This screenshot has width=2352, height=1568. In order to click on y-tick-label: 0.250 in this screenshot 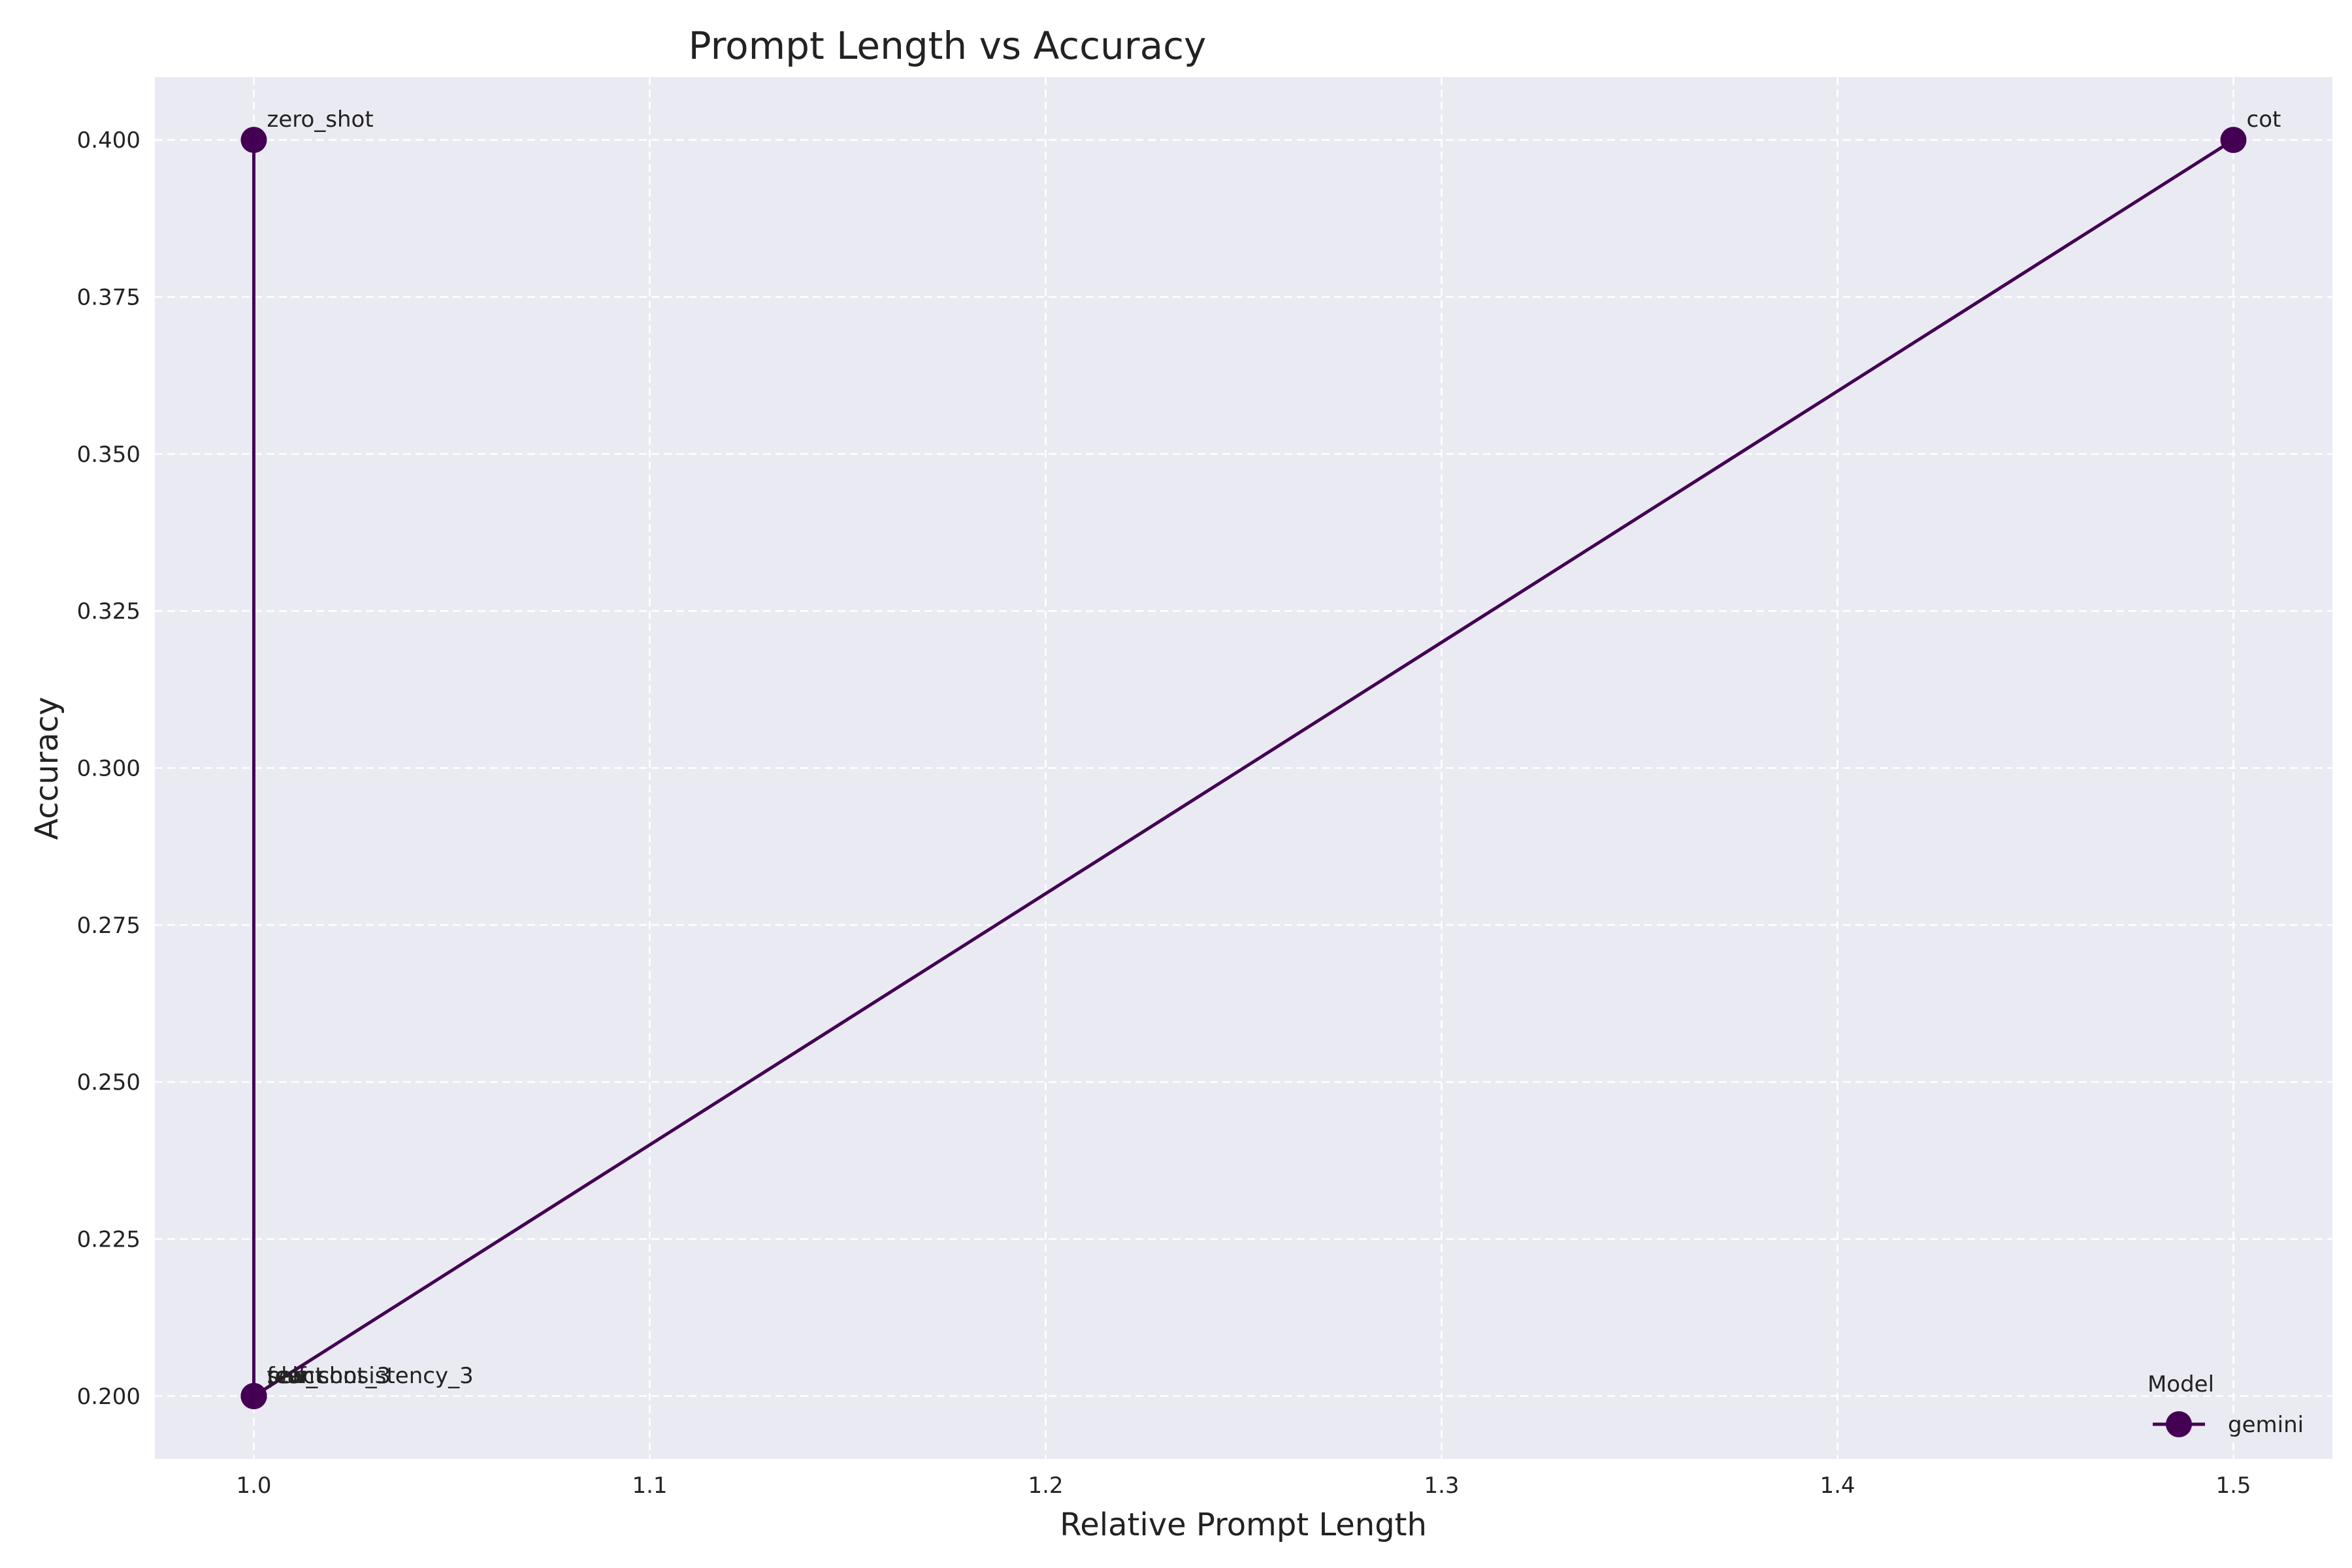, I will do `click(108, 1083)`.